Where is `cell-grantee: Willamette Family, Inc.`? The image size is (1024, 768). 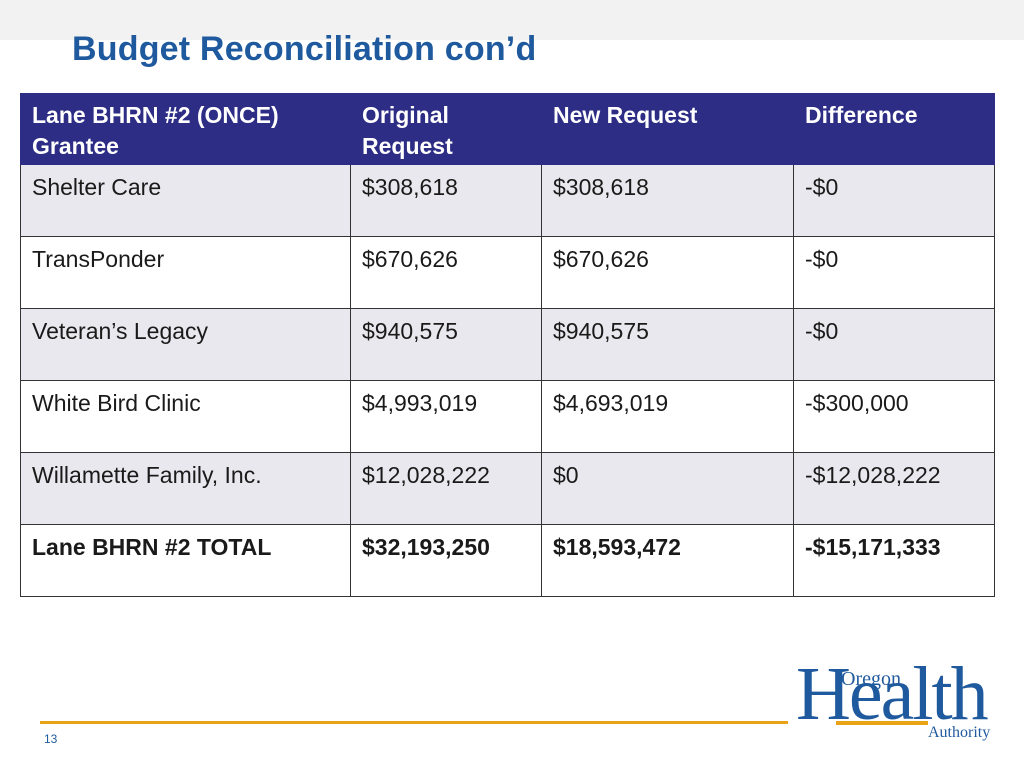
cell-grantee: Willamette Family, Inc. is located at coordinates (185, 488).